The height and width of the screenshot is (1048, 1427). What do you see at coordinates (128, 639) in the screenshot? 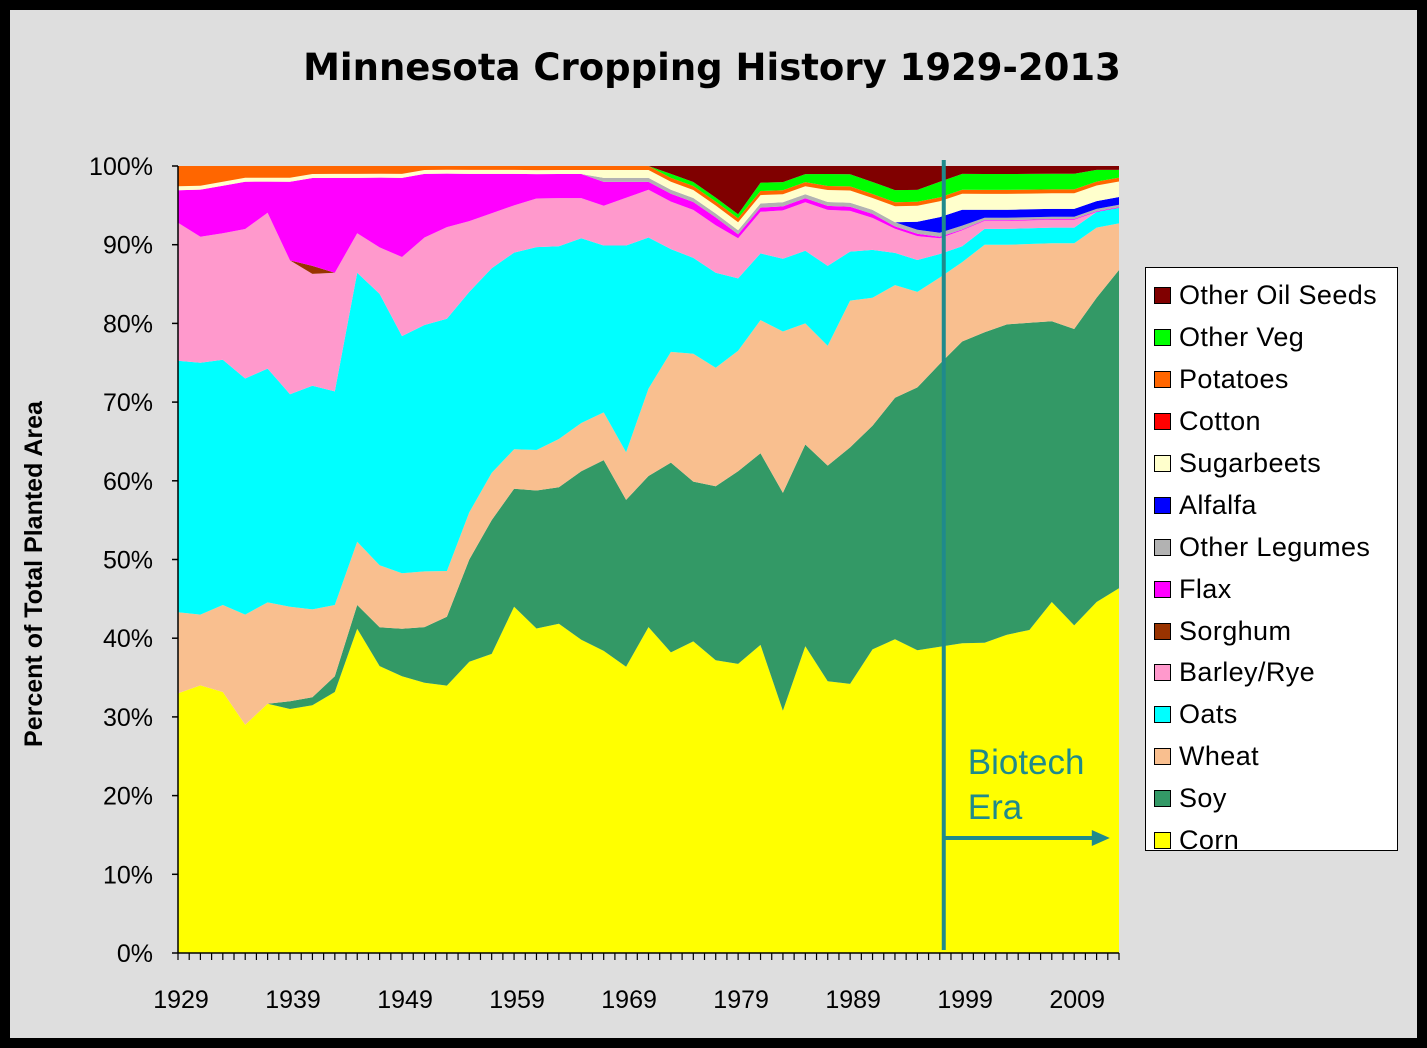
I see `y-tick-label: 40%` at bounding box center [128, 639].